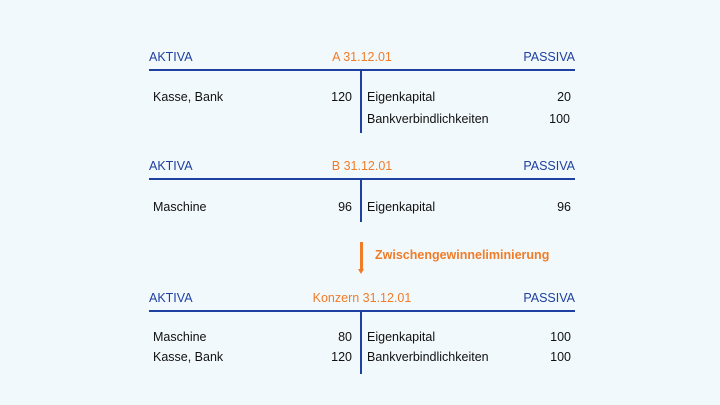 The height and width of the screenshot is (405, 720). What do you see at coordinates (345, 337) in the screenshot?
I see `aktiva-value: 80` at bounding box center [345, 337].